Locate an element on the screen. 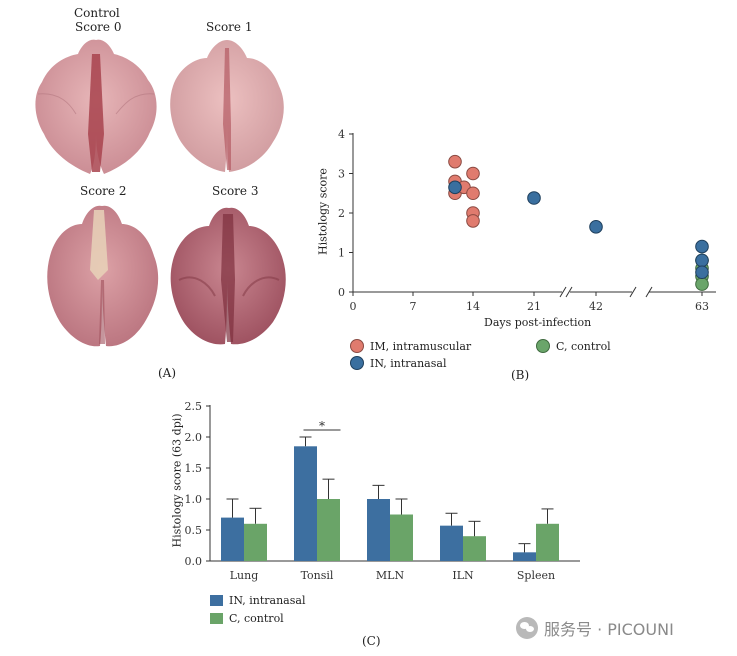  bar-ytick-label: 2.5 is located at coordinates (194, 406).